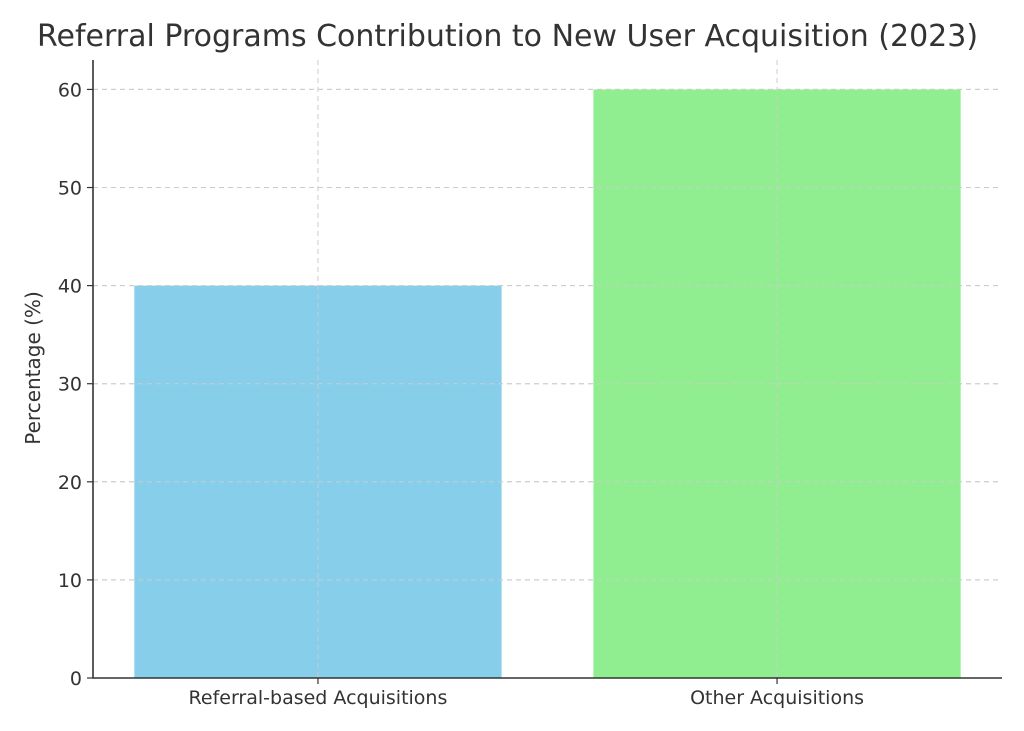 This screenshot has height=731, width=1024. Describe the element at coordinates (70, 385) in the screenshot. I see `y-tick-label: 30` at that location.